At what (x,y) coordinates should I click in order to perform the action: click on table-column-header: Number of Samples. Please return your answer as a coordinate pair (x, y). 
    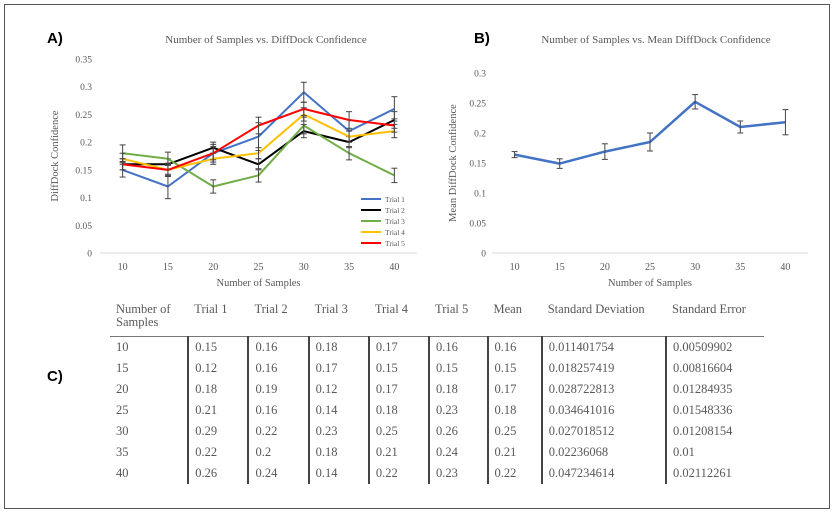
    Looking at the image, I should click on (149, 319).